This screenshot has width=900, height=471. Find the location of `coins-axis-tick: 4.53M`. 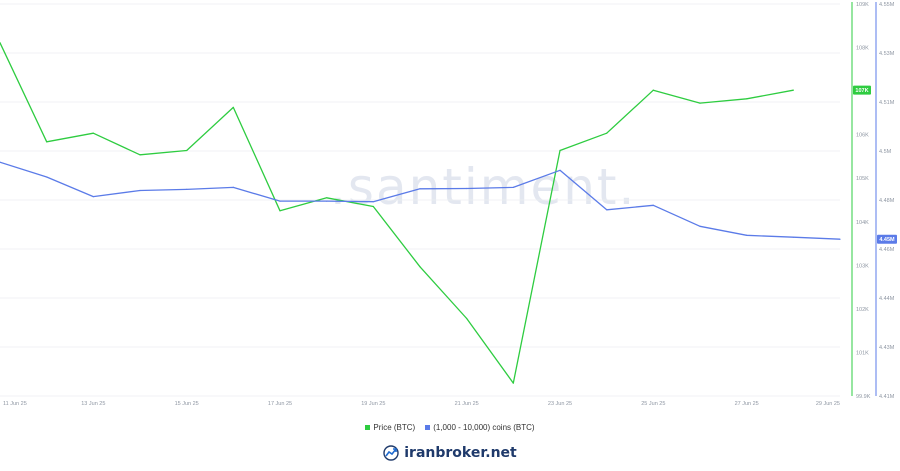

coins-axis-tick: 4.53M is located at coordinates (887, 54).